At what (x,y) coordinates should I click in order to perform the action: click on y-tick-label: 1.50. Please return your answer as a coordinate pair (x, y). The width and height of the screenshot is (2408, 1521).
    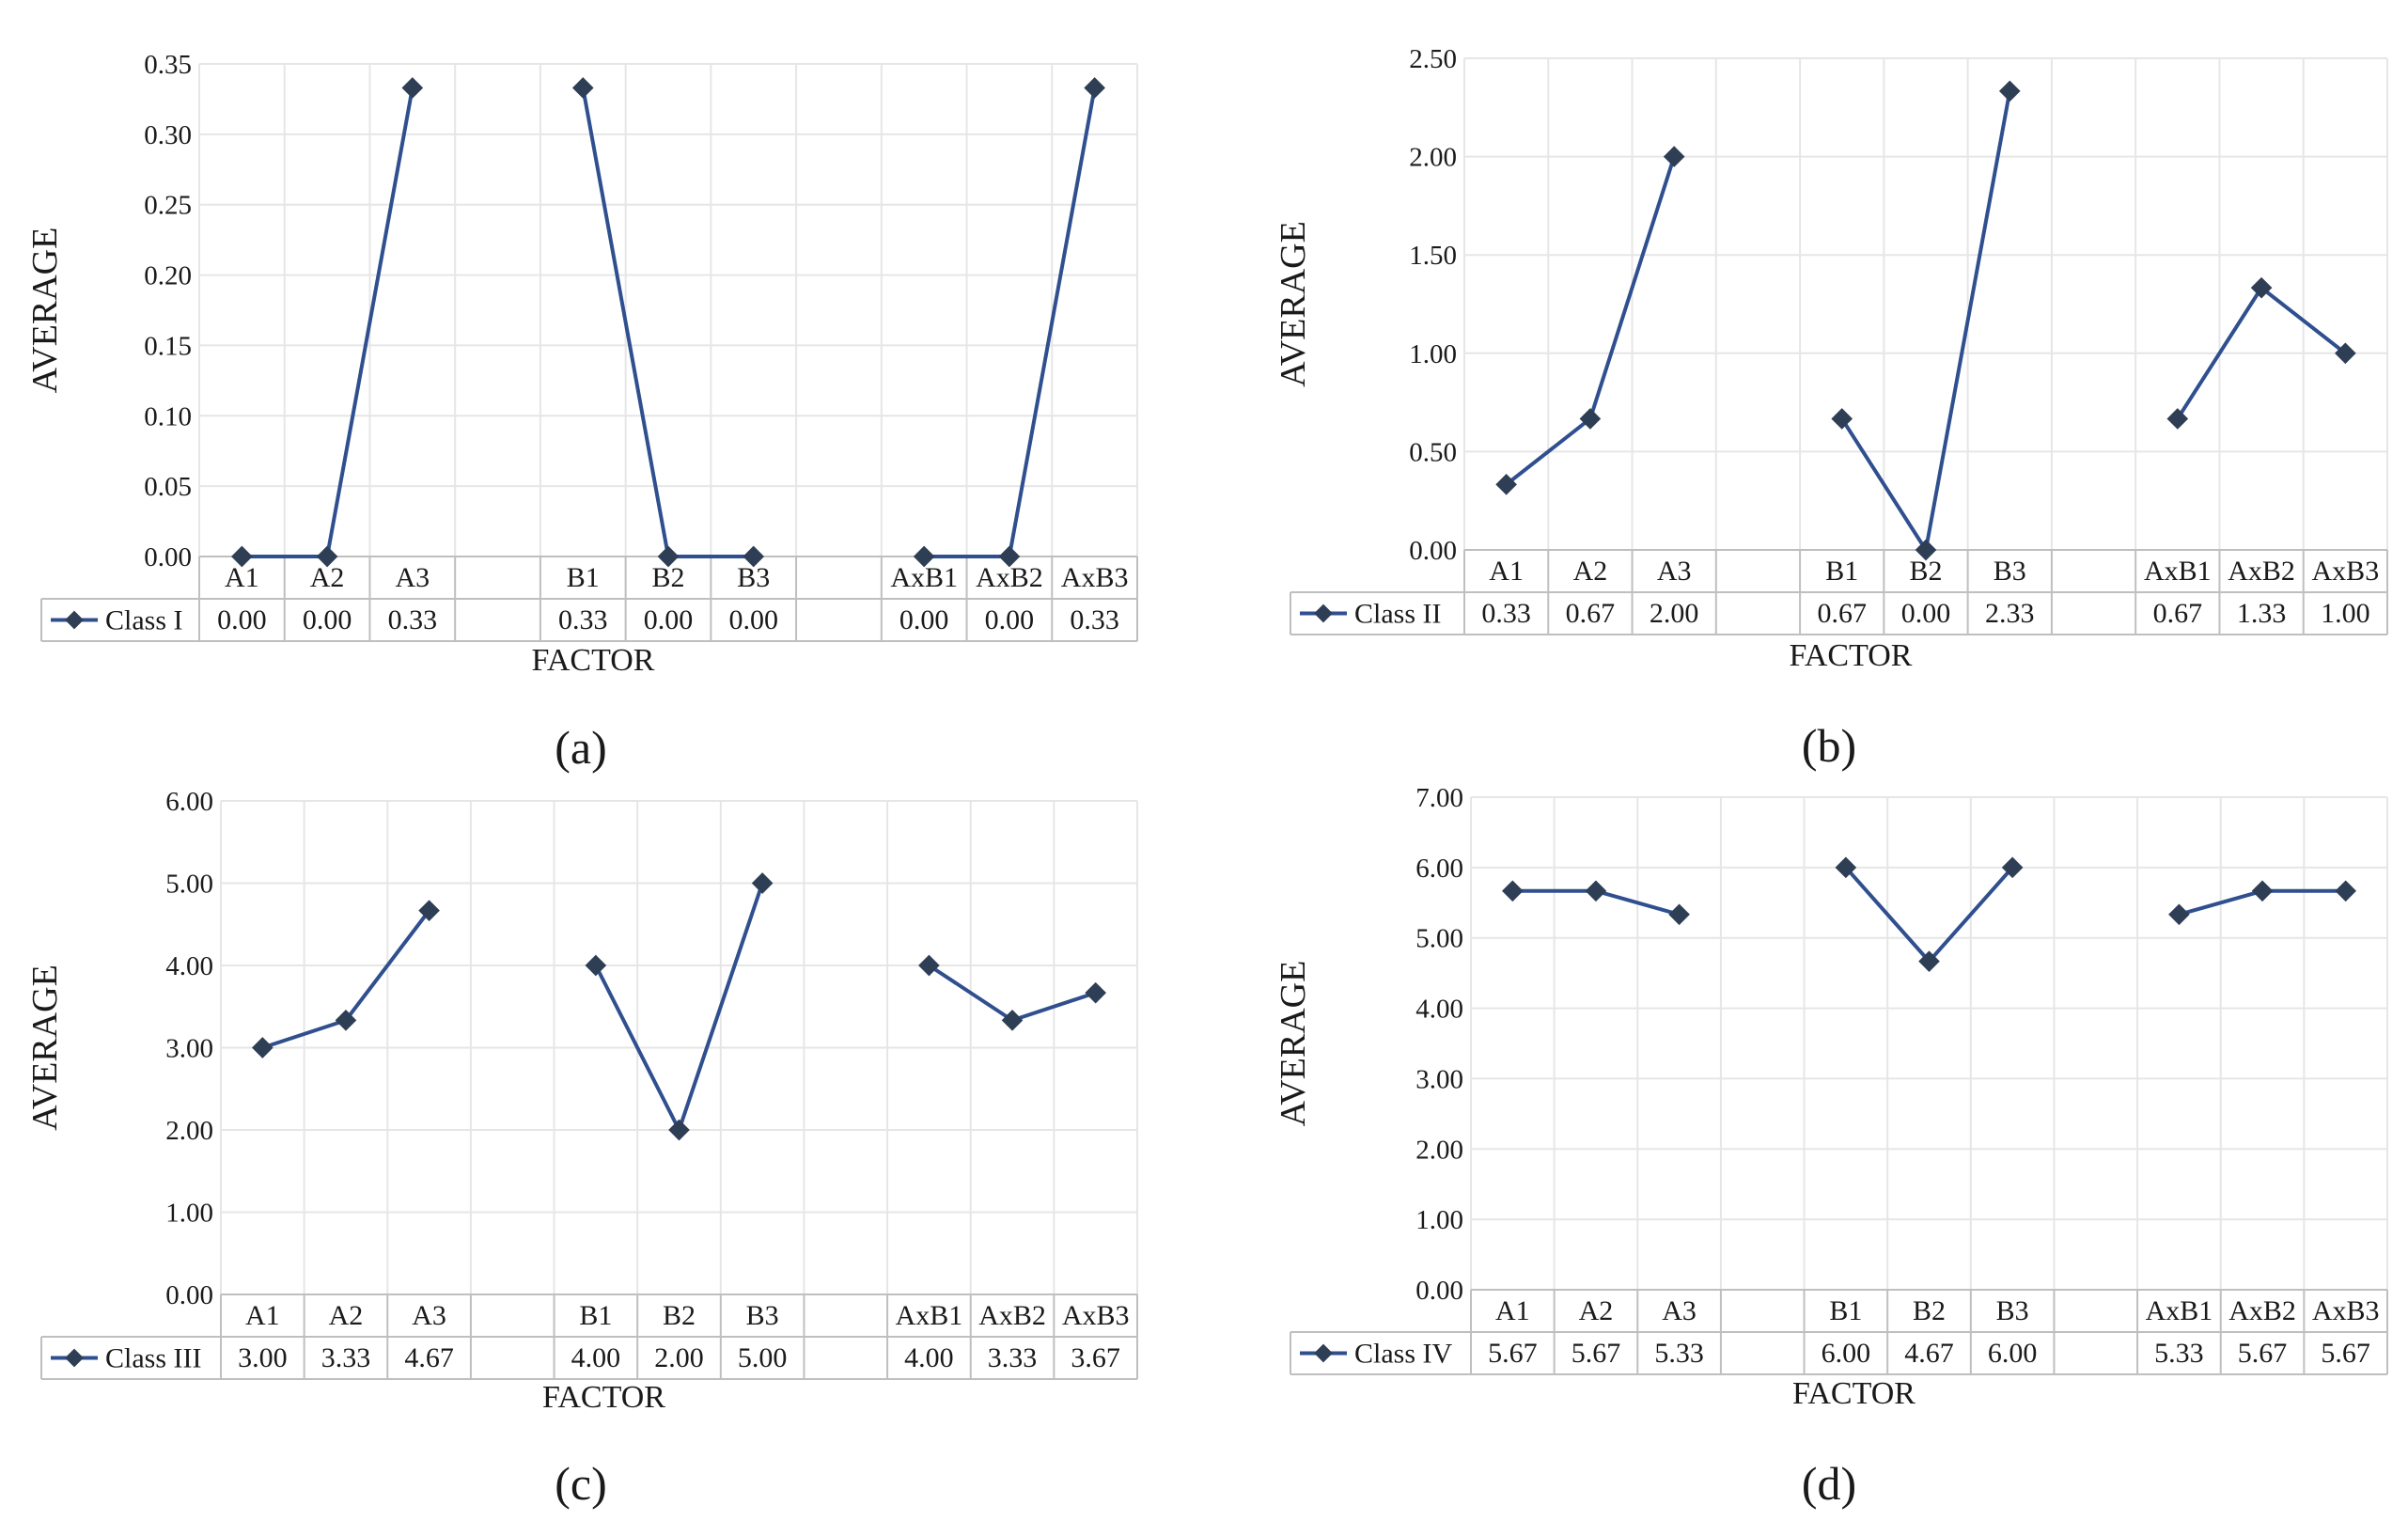
    Looking at the image, I should click on (1433, 256).